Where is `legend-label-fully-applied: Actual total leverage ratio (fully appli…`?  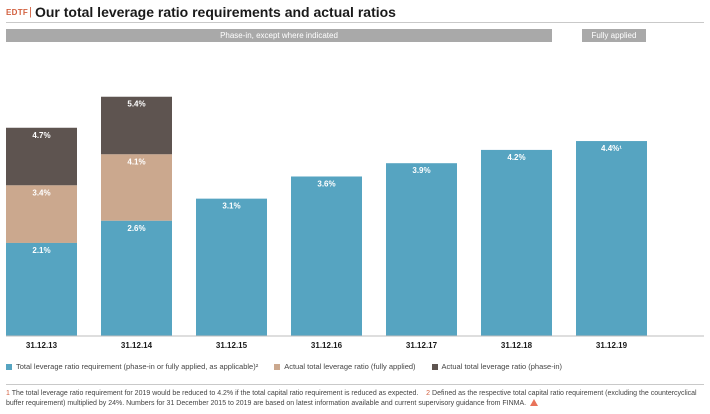
legend-label-fully-applied: Actual total leverage ratio (fully appli… is located at coordinates (350, 366).